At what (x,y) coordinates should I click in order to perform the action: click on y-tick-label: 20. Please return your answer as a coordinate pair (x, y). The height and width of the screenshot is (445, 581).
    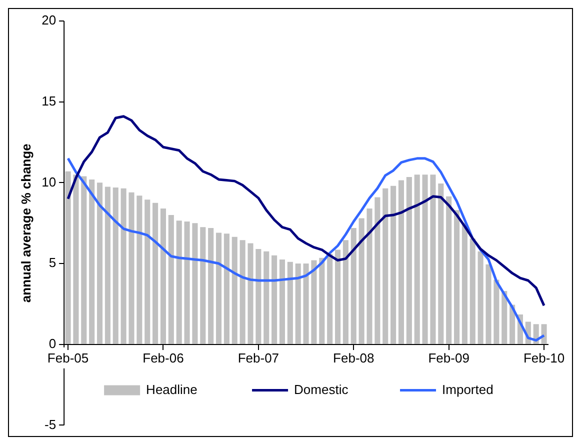
    Looking at the image, I should click on (49, 20).